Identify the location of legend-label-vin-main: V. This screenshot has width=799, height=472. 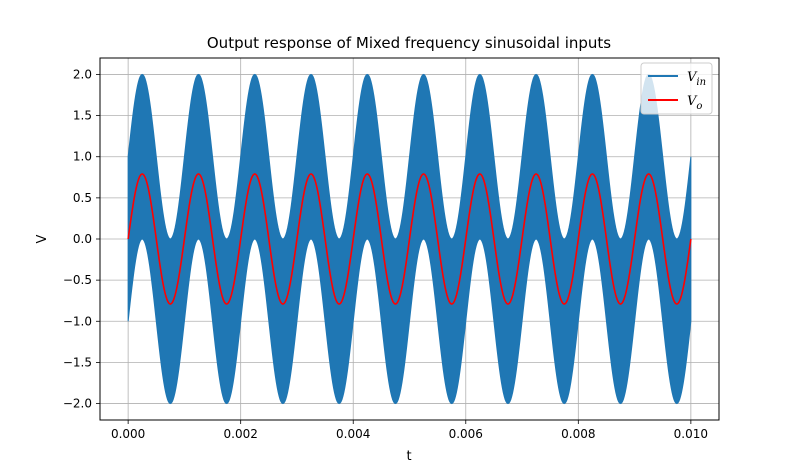
(692, 77).